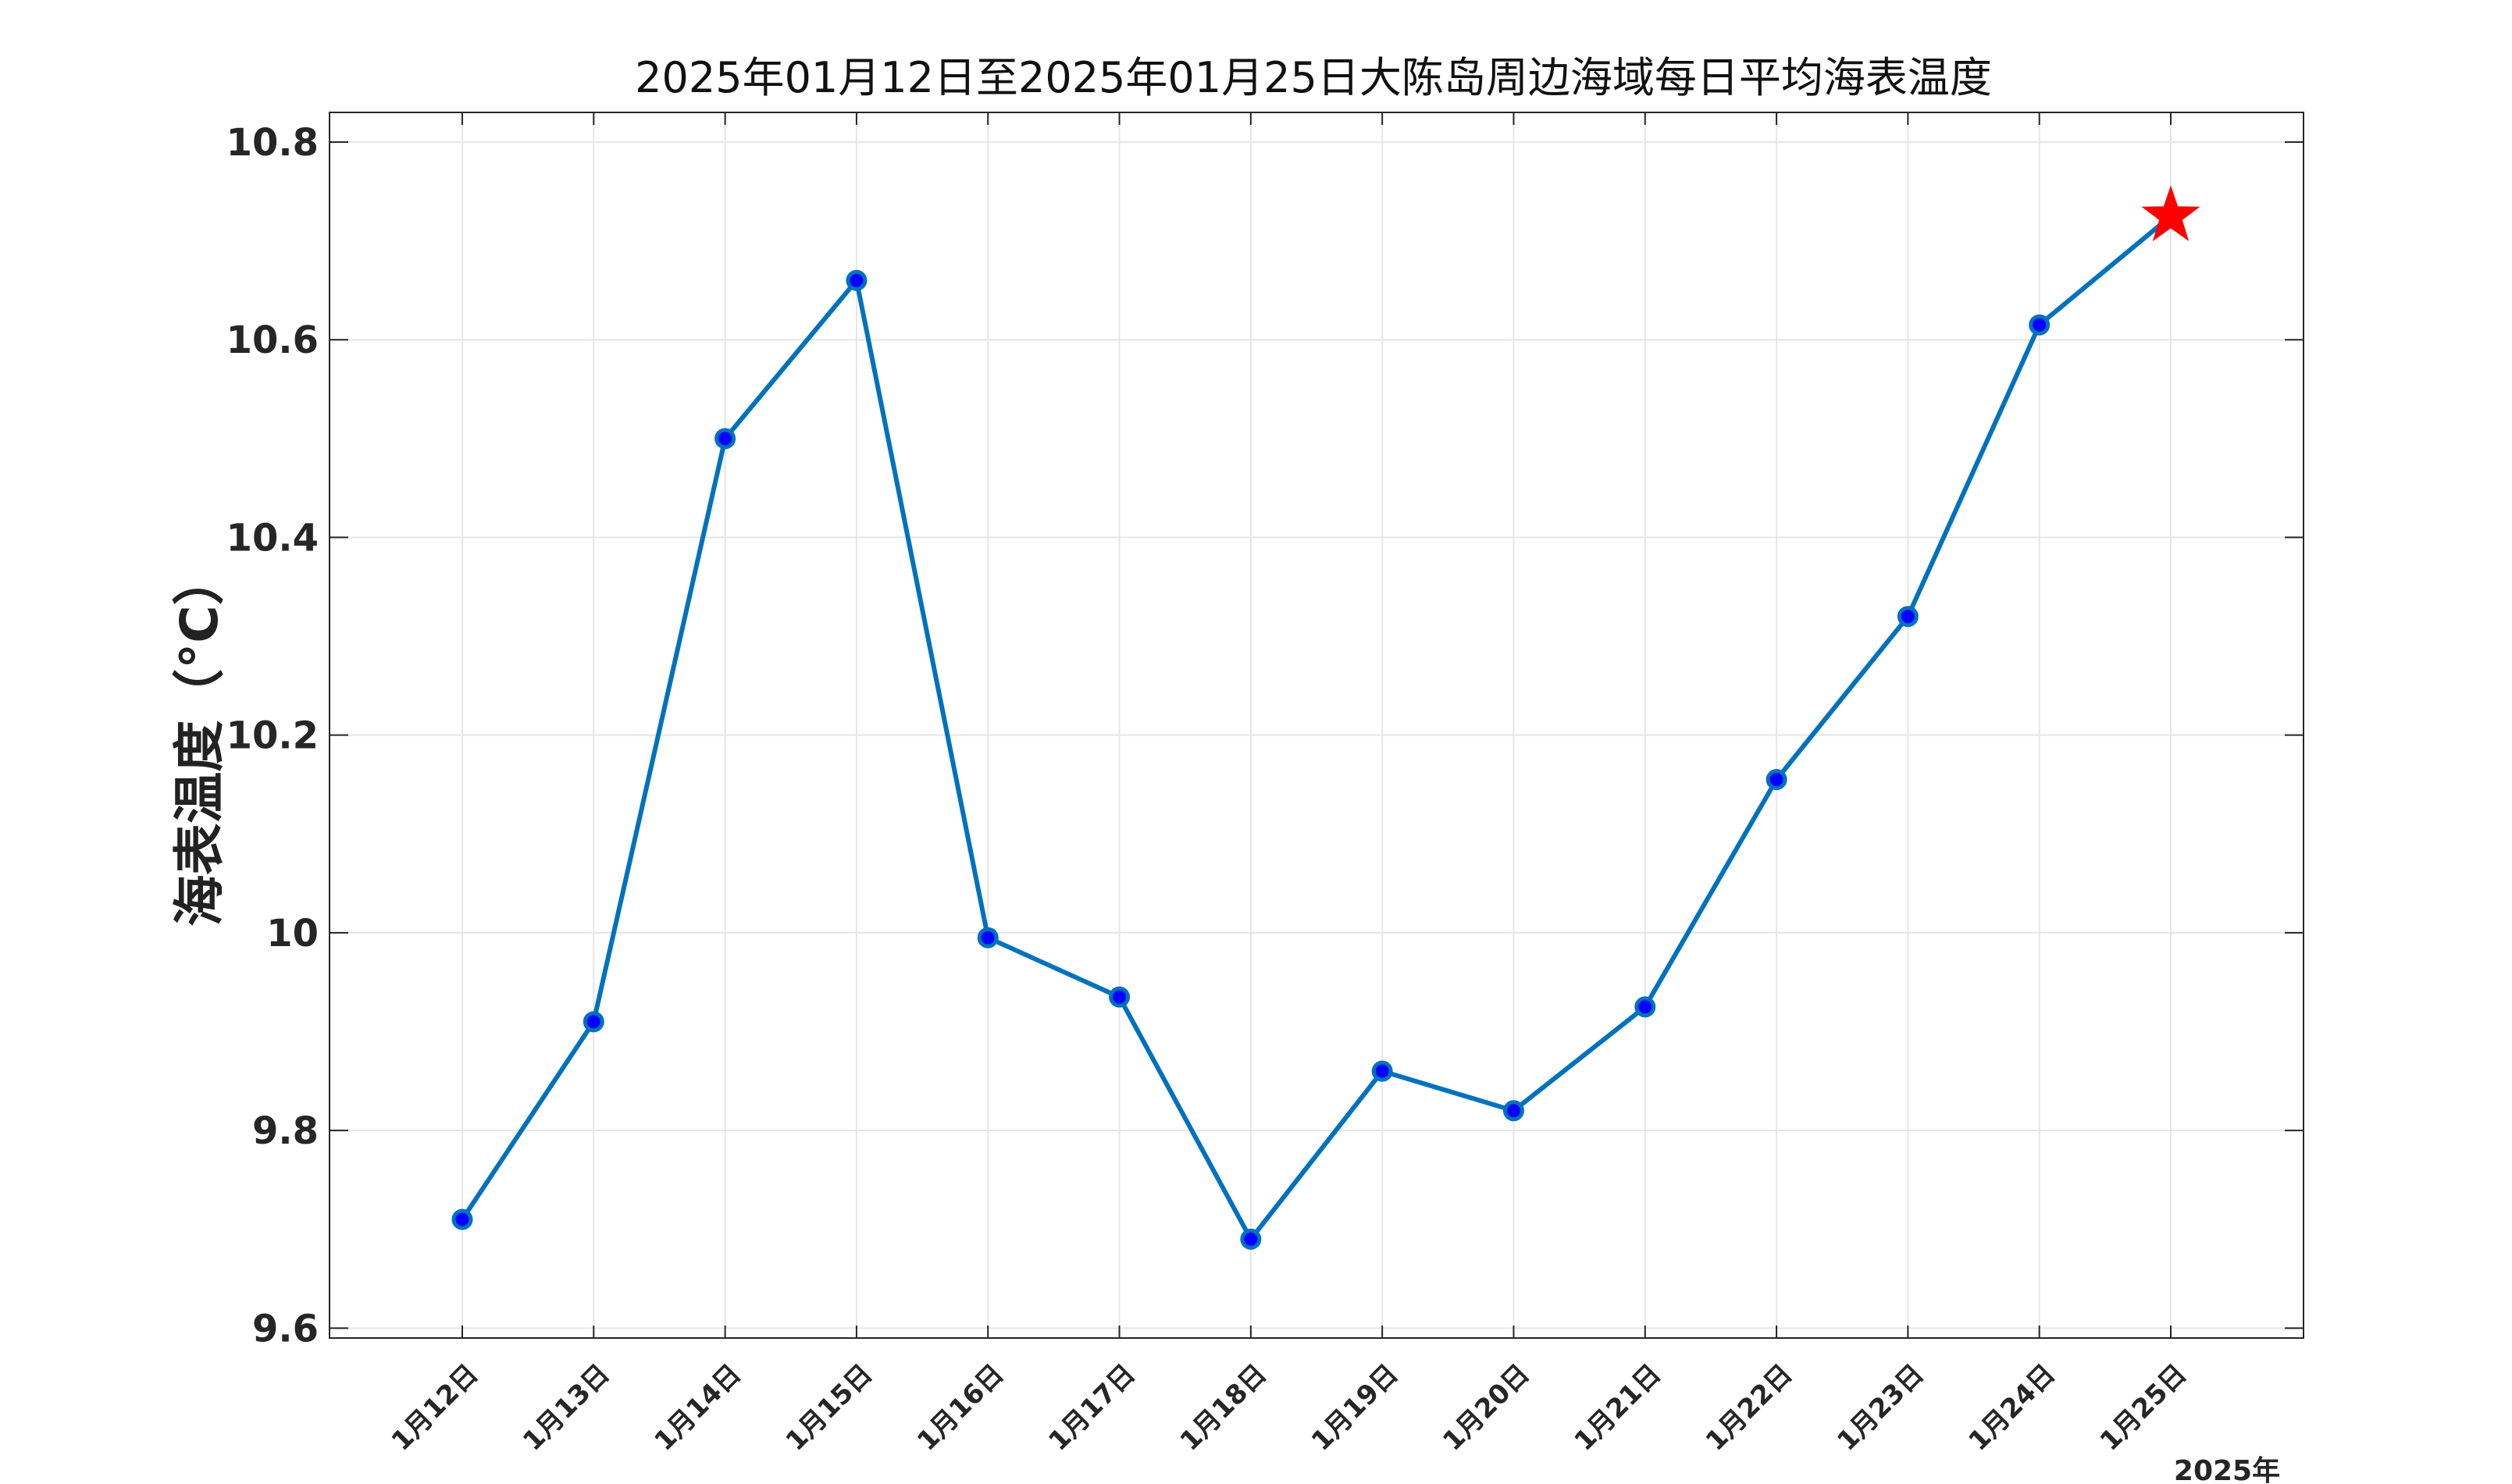 This screenshot has height=1484, width=2512. I want to click on y-tick-label: 10.2, so click(272, 736).